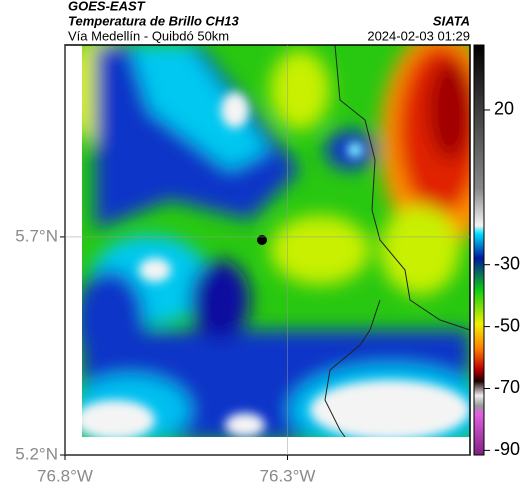  I want to click on colorbar-tick-label: -30, so click(507, 263).